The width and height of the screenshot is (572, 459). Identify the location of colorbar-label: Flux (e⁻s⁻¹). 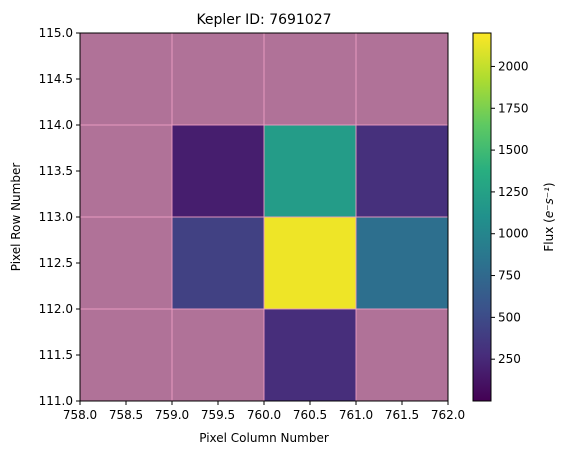
(549, 216).